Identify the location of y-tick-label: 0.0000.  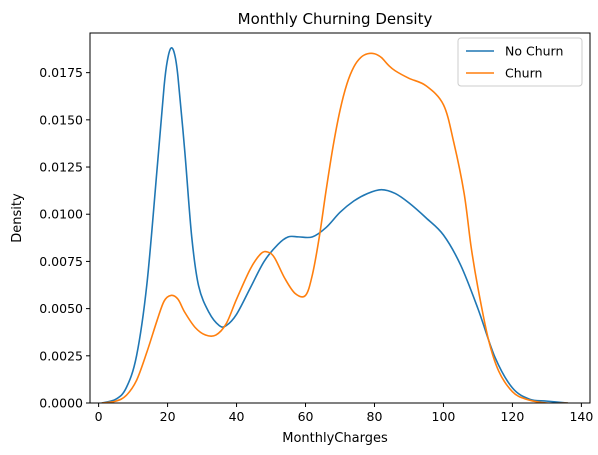
(61, 403).